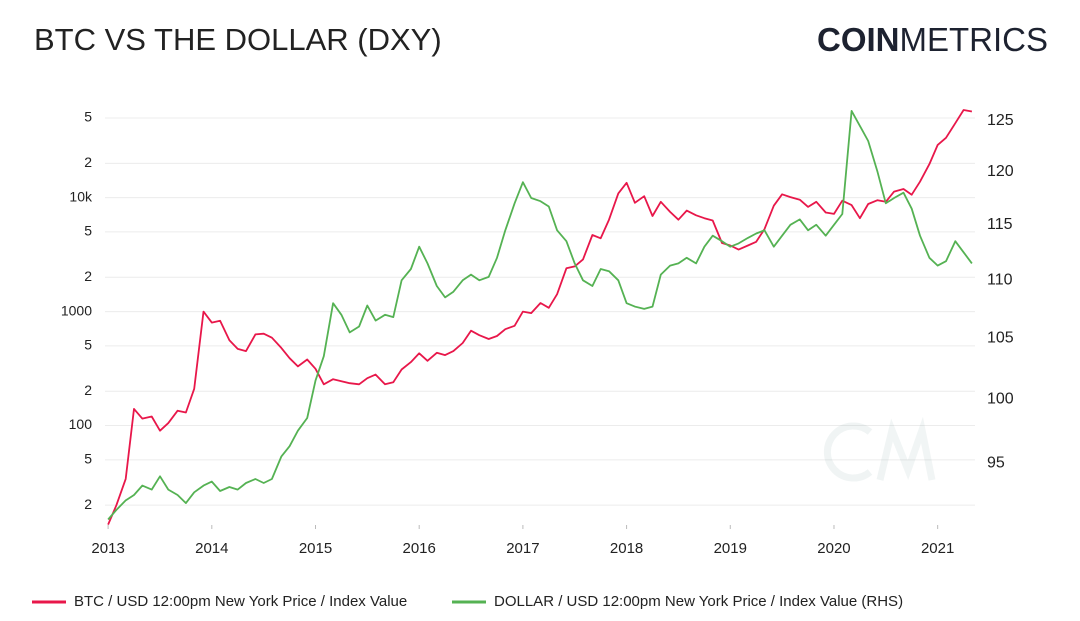  Describe the element at coordinates (626, 548) in the screenshot. I see `x-tick-label: 2018` at that location.